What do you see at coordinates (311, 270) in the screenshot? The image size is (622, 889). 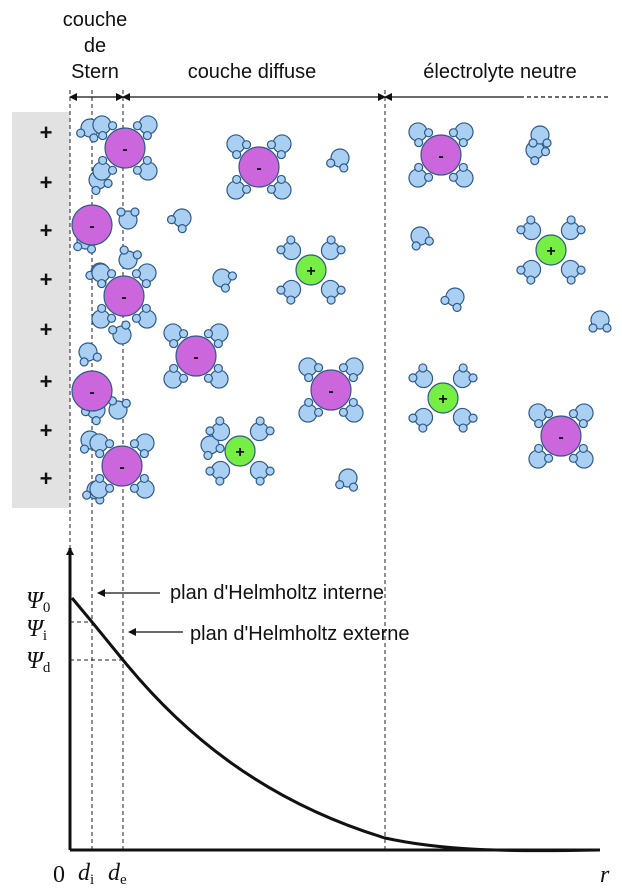 I see `cation-ion: +` at bounding box center [311, 270].